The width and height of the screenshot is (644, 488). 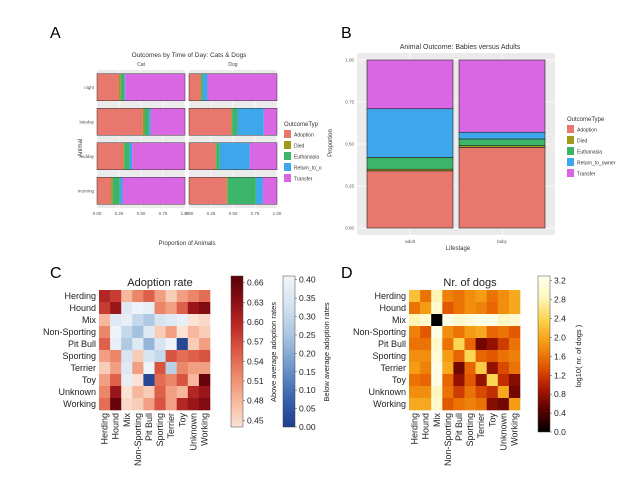 I want to click on panel-b-legend-label: Died, so click(x=582, y=142).